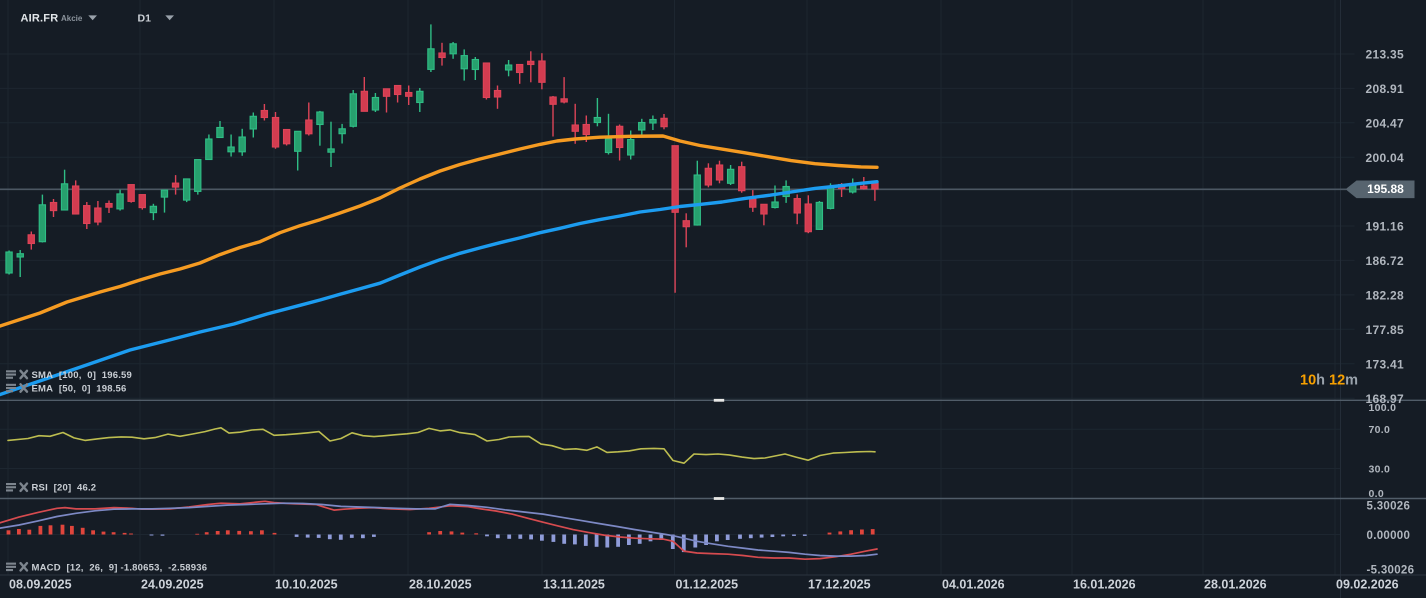 This screenshot has height=598, width=1426. I want to click on svg-text: 13.11.2025, so click(574, 584).